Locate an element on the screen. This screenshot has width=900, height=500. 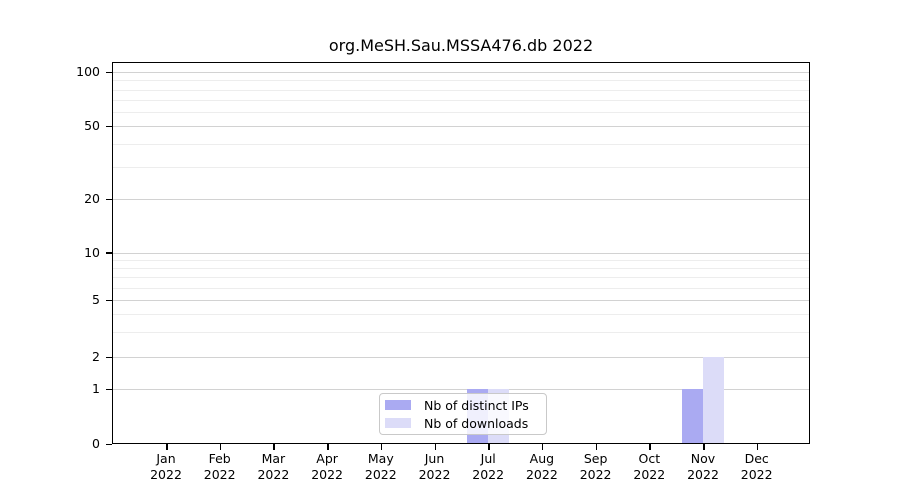
x-tick-month: Mar is located at coordinates (273, 458).